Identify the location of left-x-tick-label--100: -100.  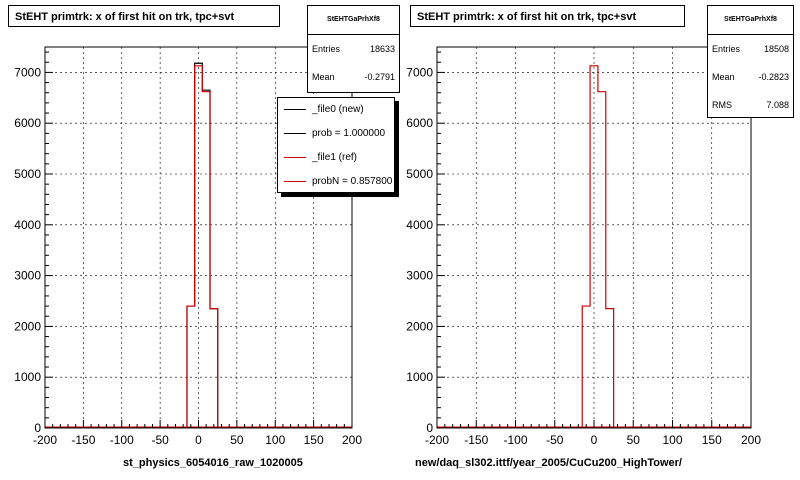
(122, 440).